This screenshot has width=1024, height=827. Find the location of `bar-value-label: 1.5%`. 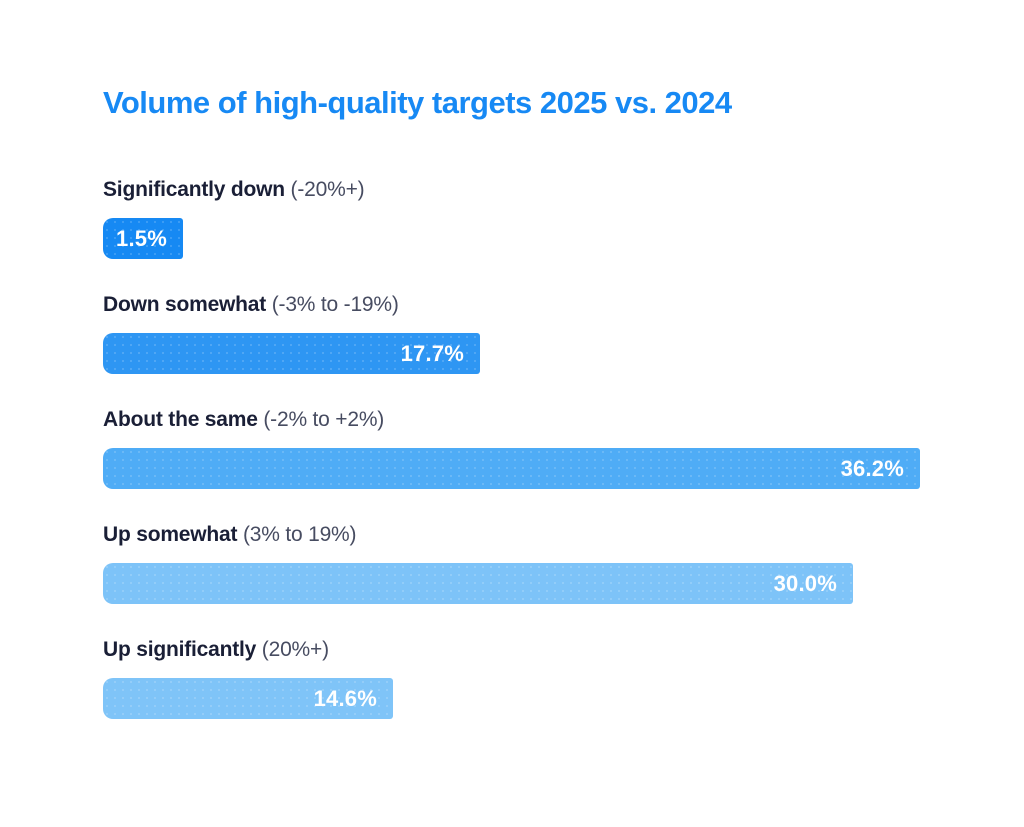

bar-value-label: 1.5% is located at coordinates (141, 238).